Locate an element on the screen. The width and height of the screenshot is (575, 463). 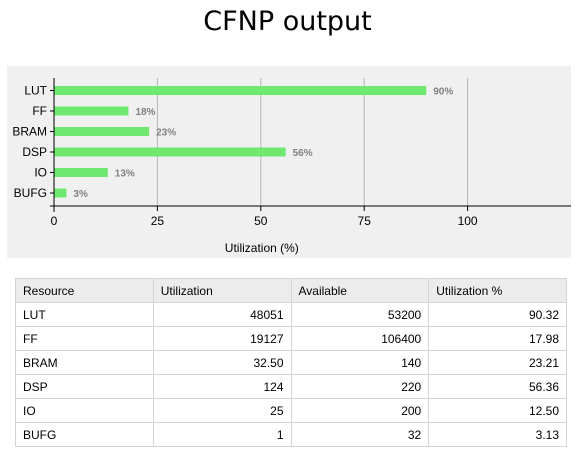
bar-dsp is located at coordinates (170, 152).